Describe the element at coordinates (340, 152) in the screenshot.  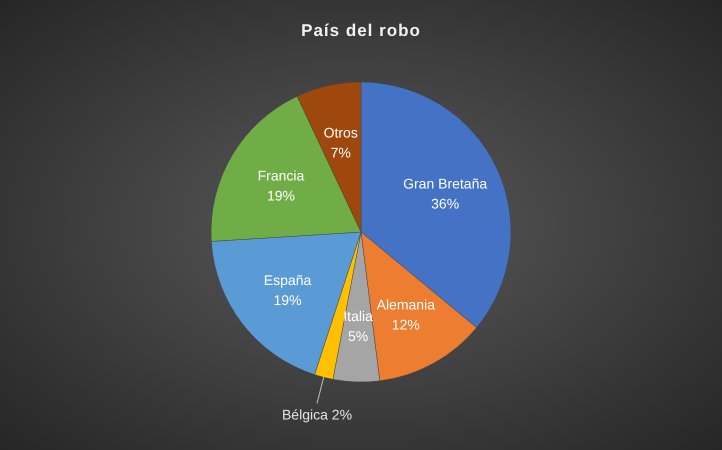
I see `data-label: 7%` at that location.